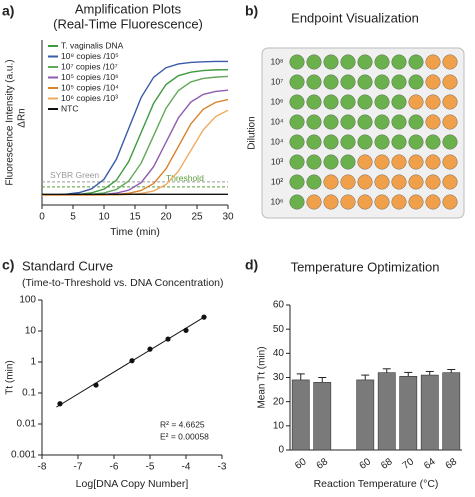  I want to click on x-tick-label: -4, so click(186, 467).